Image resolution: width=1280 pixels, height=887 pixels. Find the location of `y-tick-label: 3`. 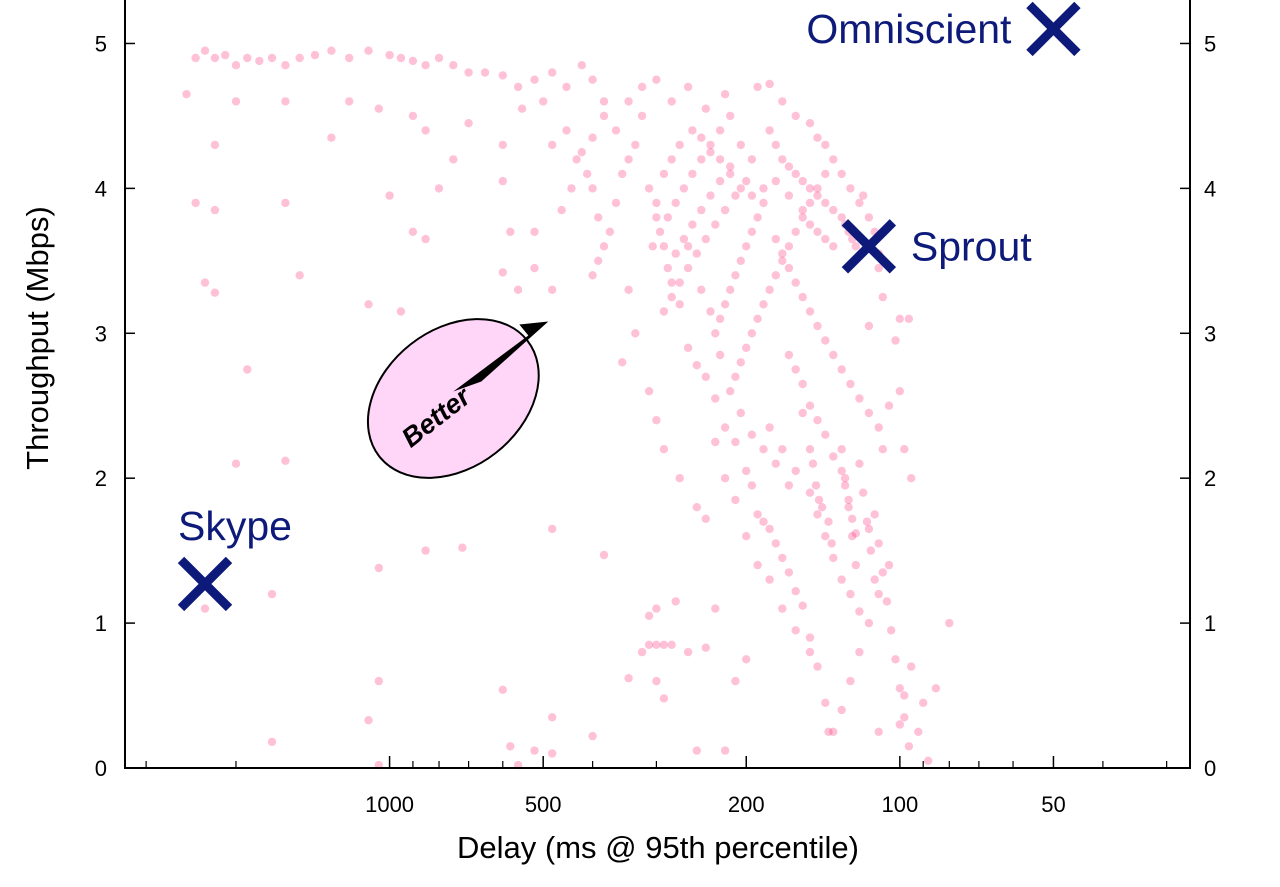

y-tick-label: 3 is located at coordinates (101, 333).